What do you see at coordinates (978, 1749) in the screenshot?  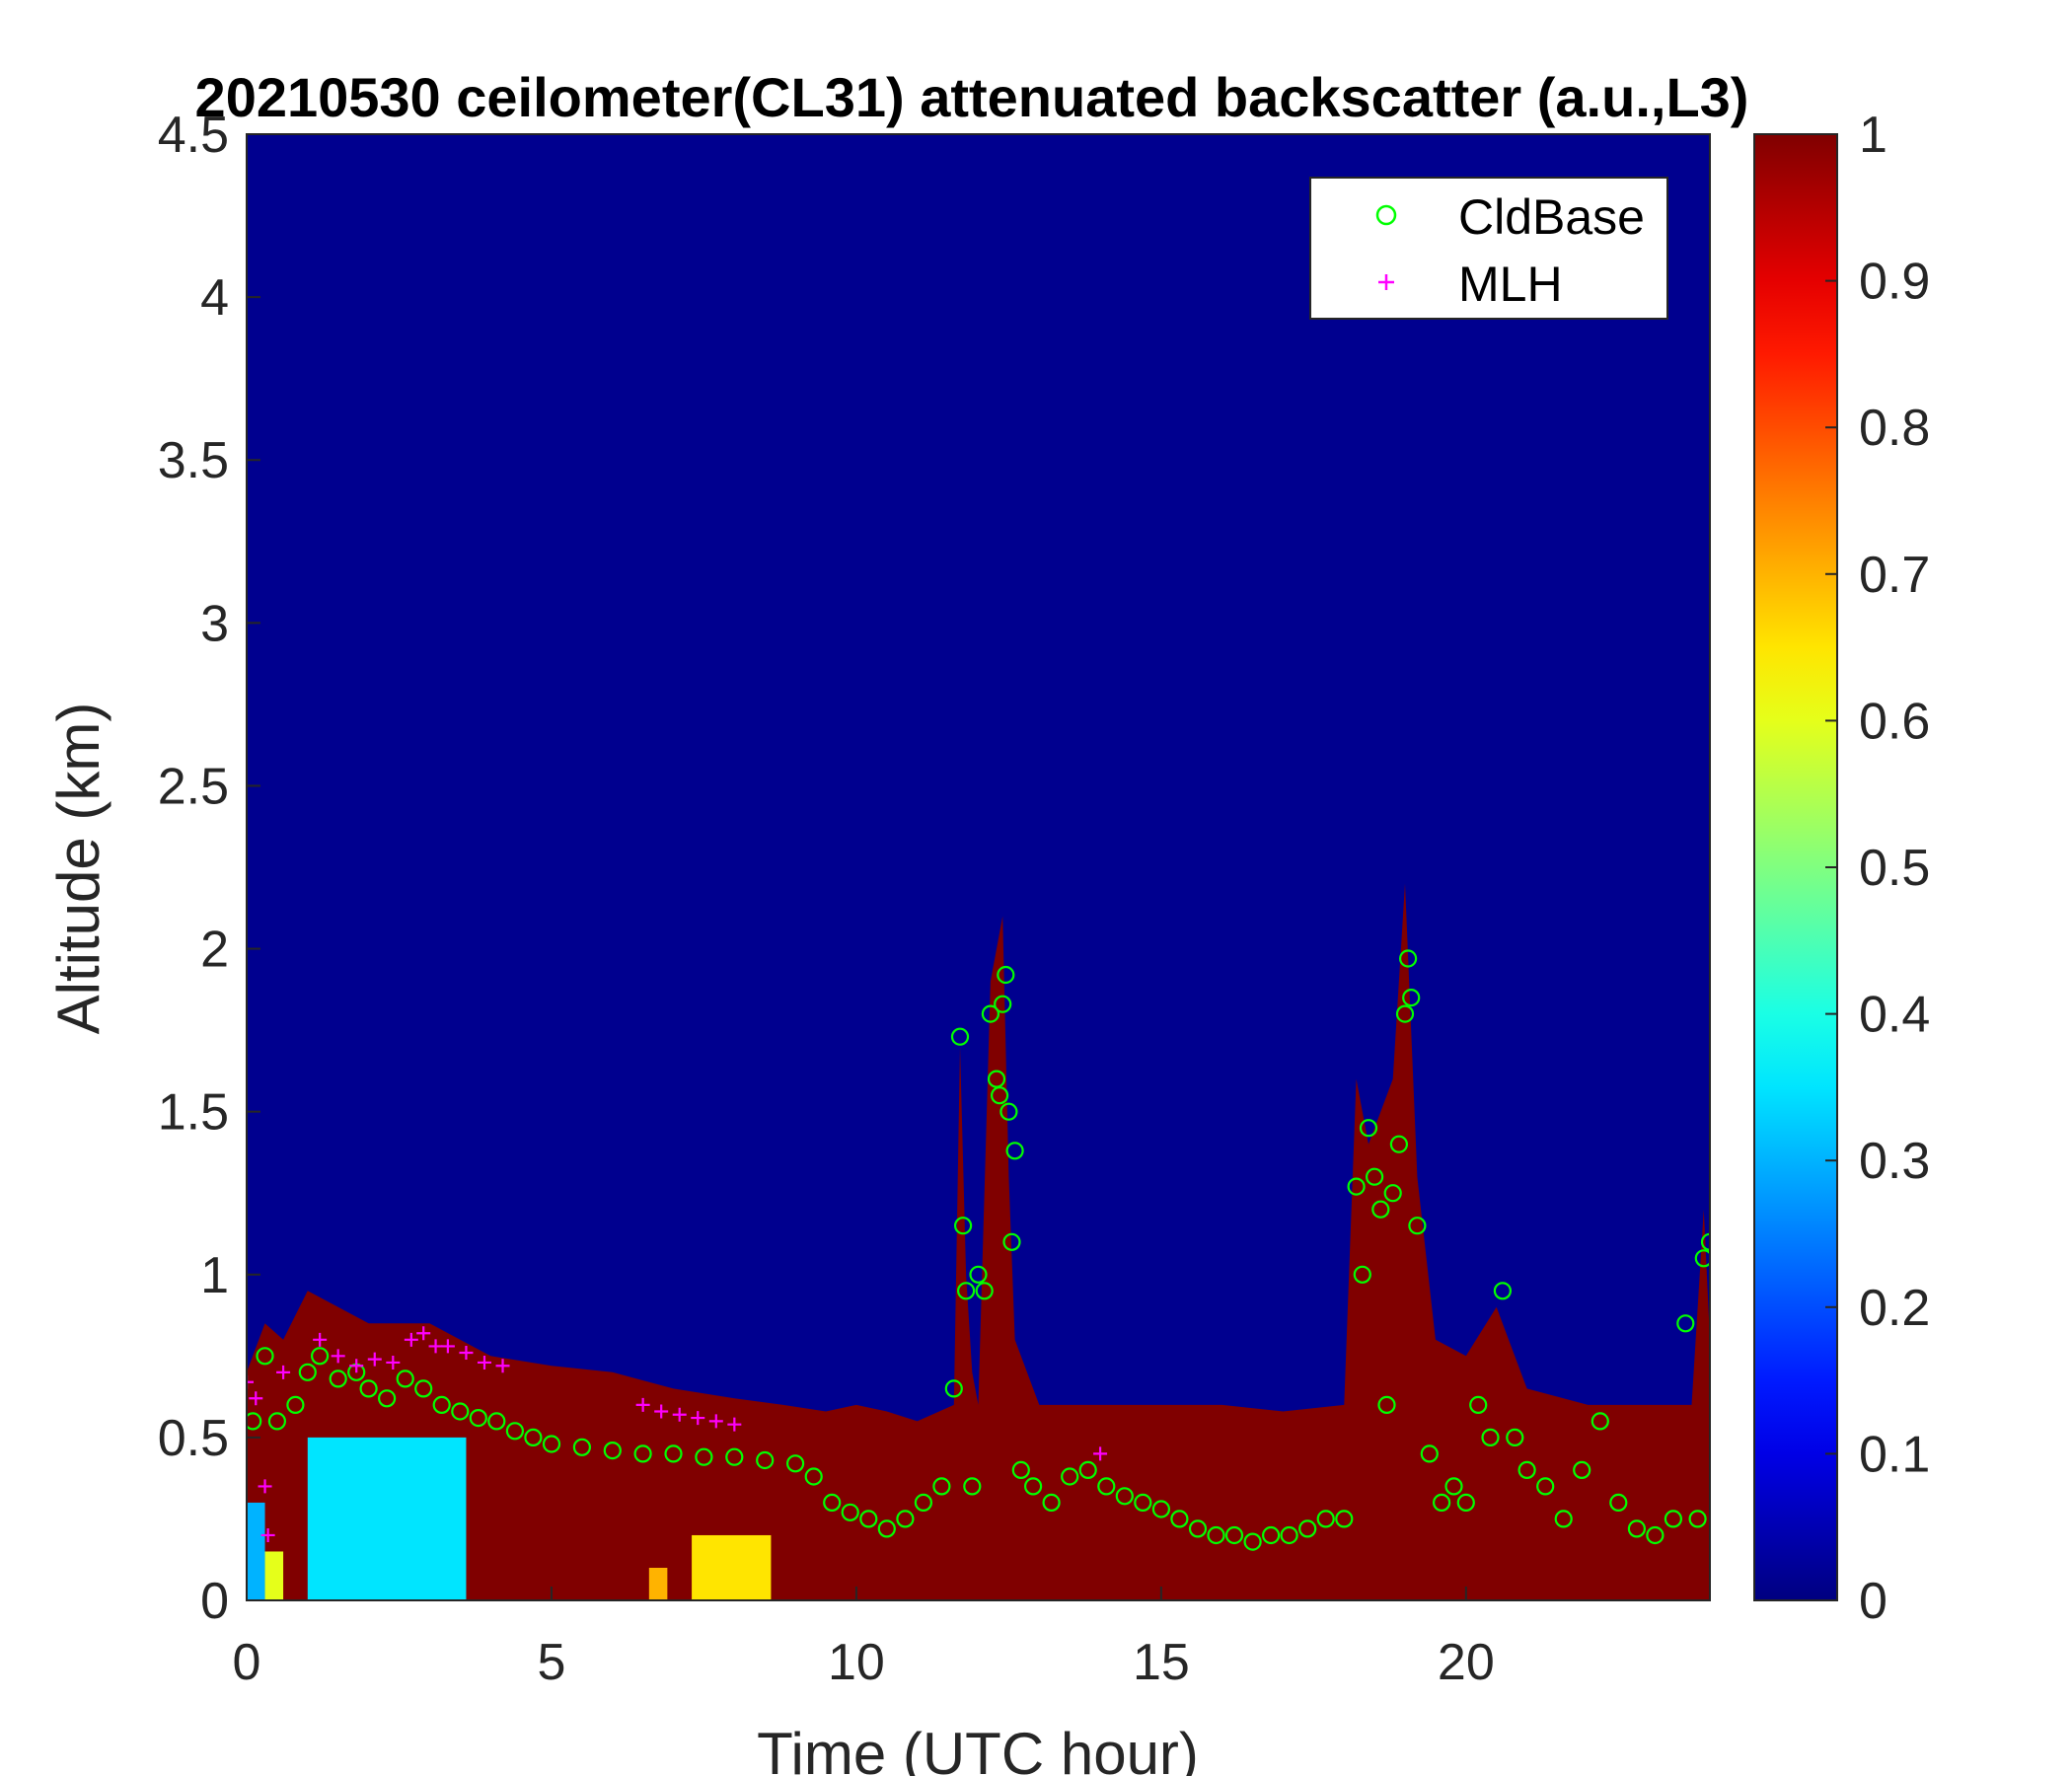 I see `x-axis-title: Time (UTC hour)` at bounding box center [978, 1749].